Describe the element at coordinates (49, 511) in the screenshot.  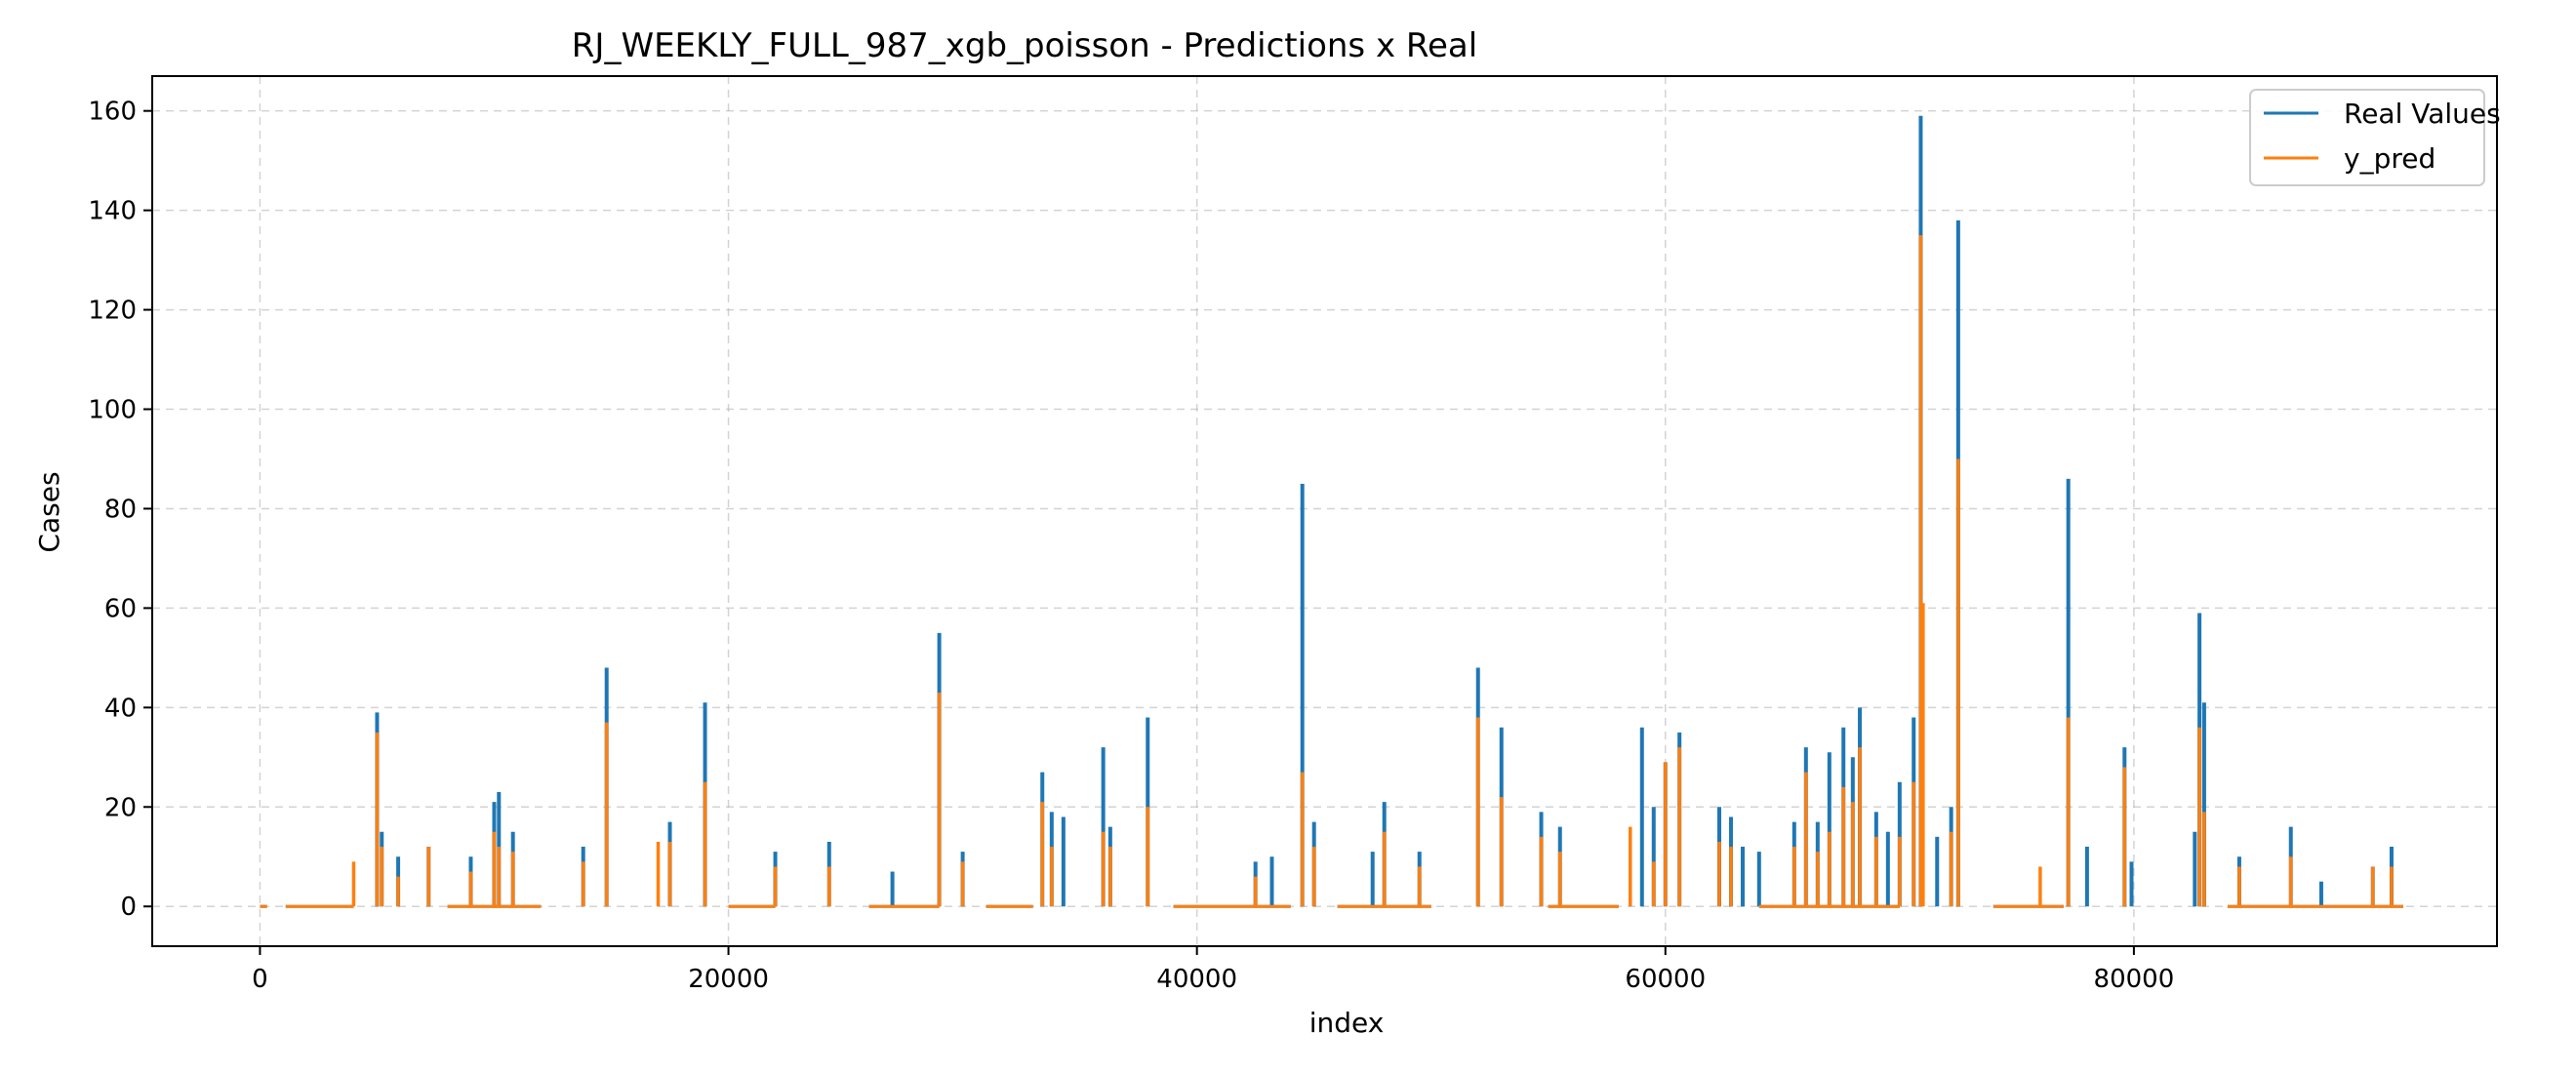
I see `y-axis-label: Cases` at that location.